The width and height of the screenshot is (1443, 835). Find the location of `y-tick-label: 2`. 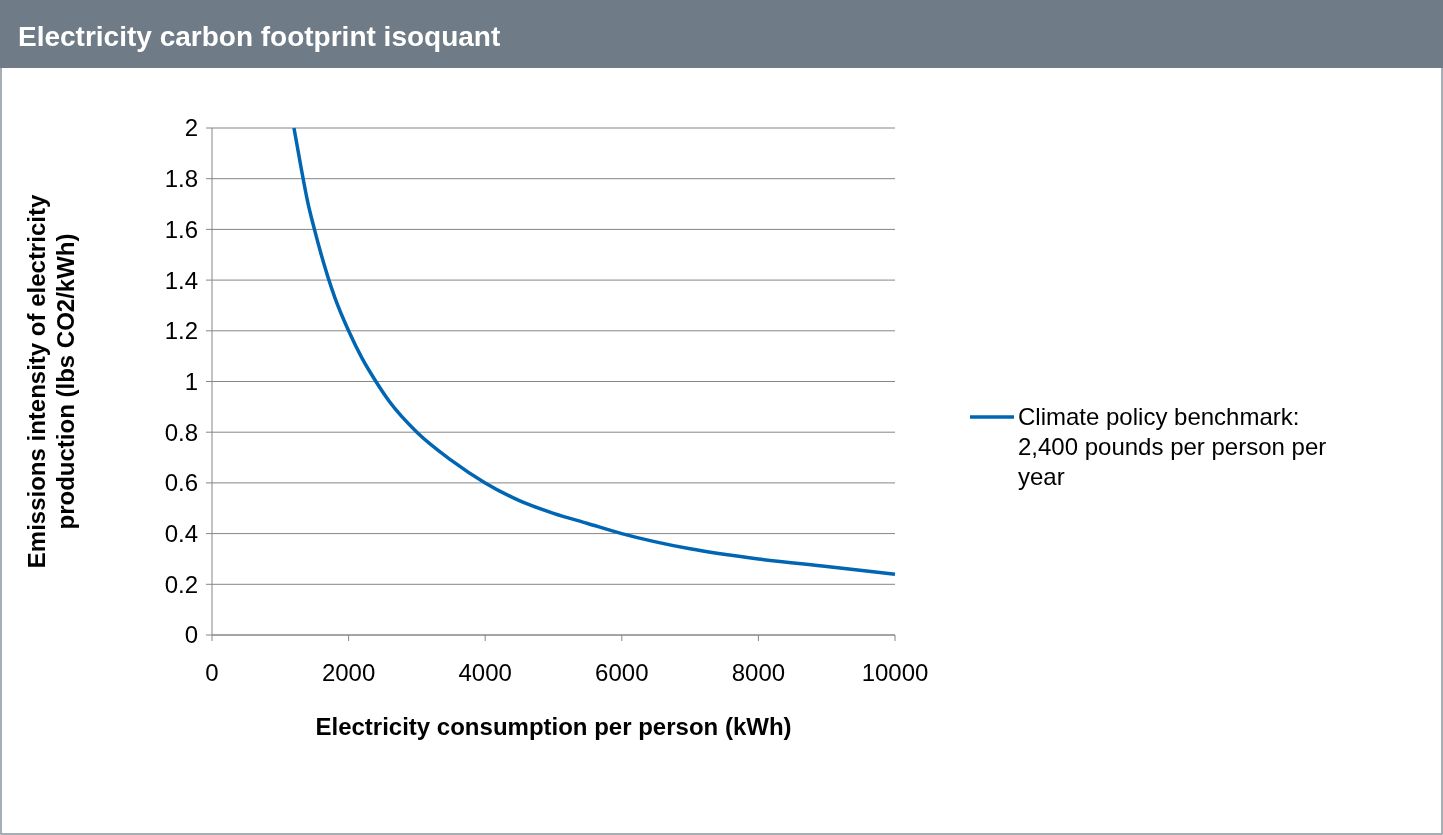

y-tick-label: 2 is located at coordinates (191, 128).